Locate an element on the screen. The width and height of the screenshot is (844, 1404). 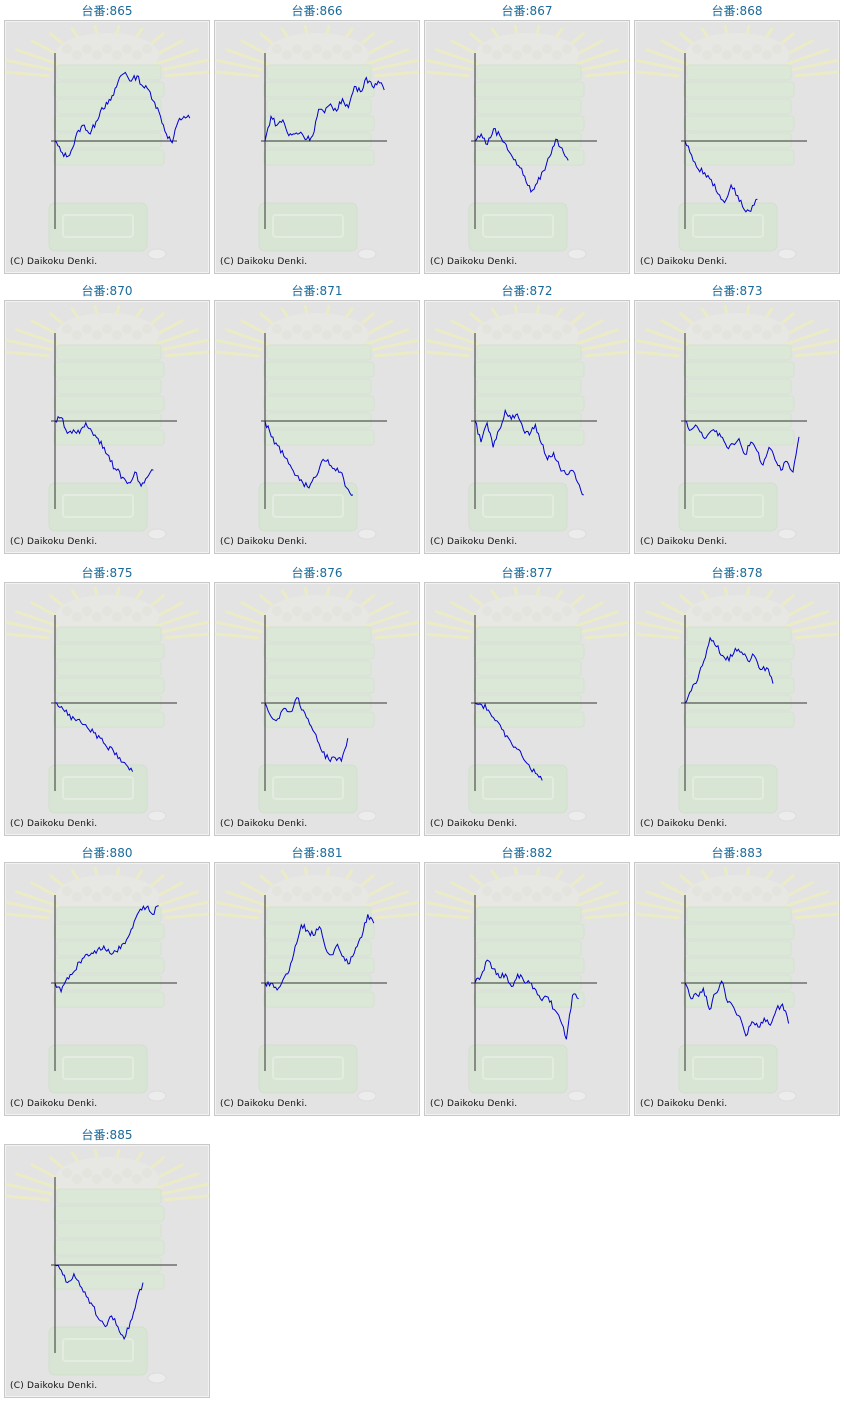
machine-chart-cell: 台番:865 (C) Daikoku Denki. is located at coordinates (107, 138).